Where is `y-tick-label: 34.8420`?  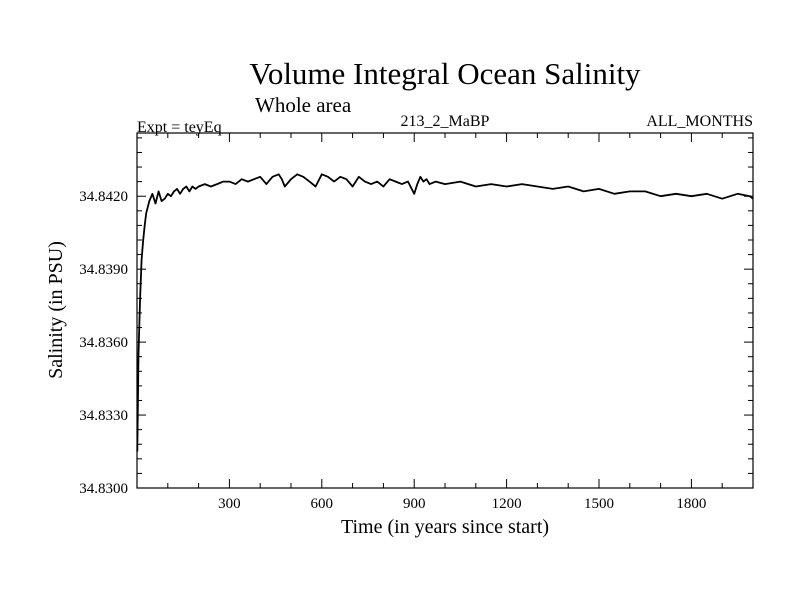
y-tick-label: 34.8420 is located at coordinates (103, 197).